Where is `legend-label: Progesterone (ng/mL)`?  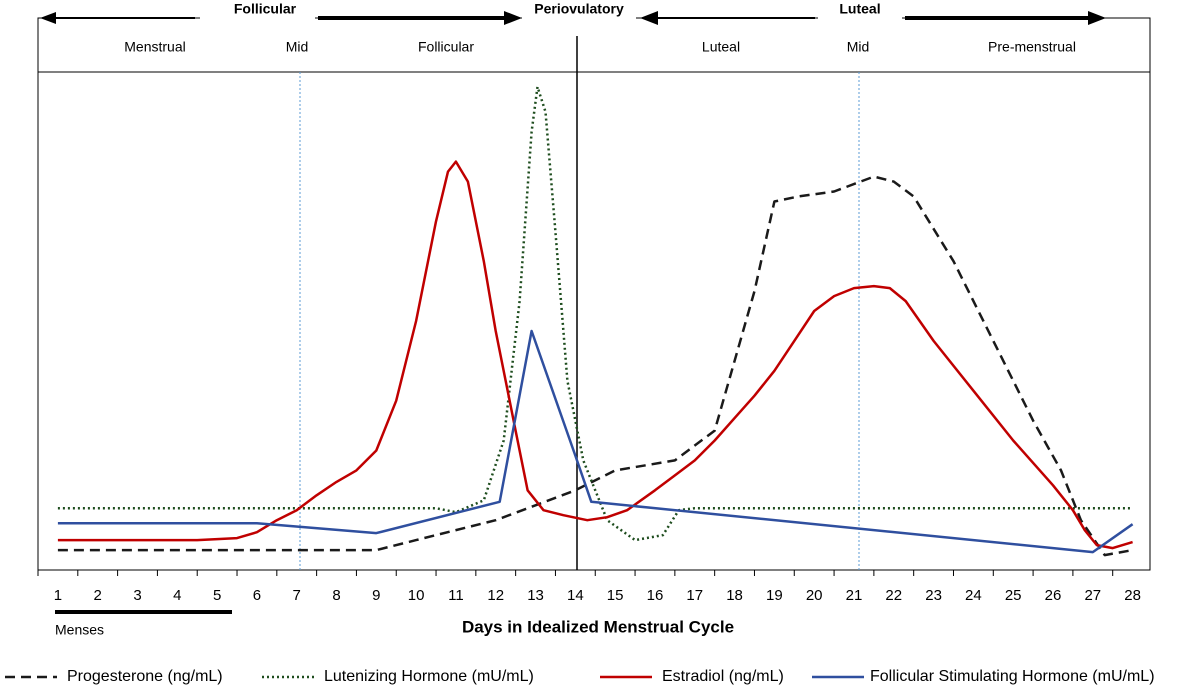 legend-label: Progesterone (ng/mL) is located at coordinates (145, 676).